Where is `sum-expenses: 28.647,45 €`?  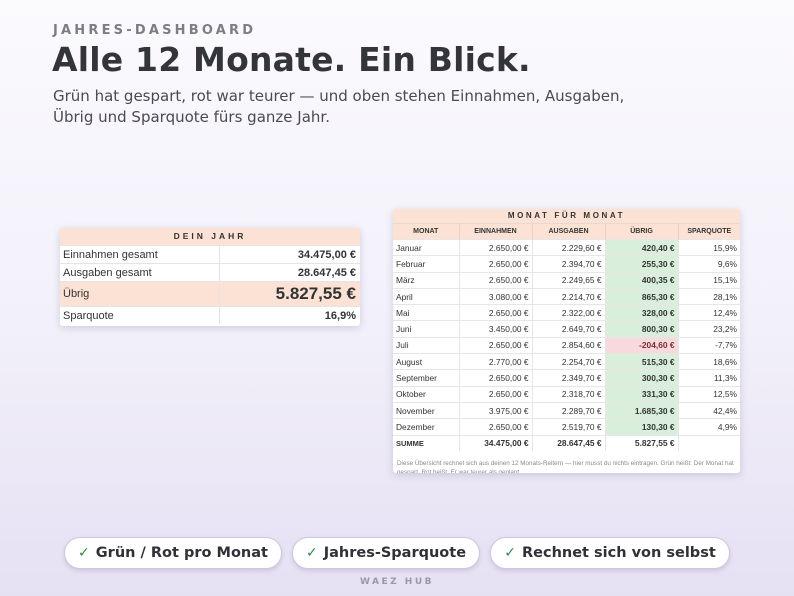 sum-expenses: 28.647,45 € is located at coordinates (569, 442).